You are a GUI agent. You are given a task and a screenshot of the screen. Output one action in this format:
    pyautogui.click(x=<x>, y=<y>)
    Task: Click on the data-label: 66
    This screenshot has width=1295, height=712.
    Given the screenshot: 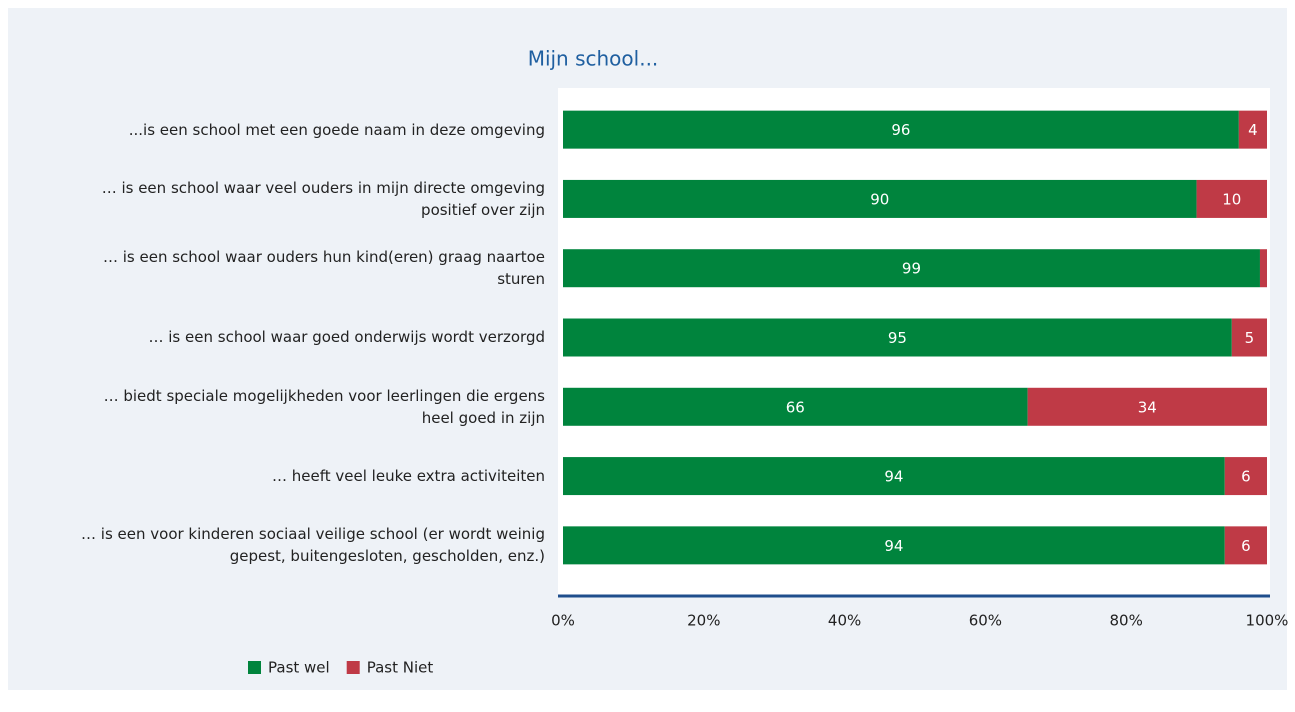 What is the action you would take?
    pyautogui.click(x=795, y=407)
    